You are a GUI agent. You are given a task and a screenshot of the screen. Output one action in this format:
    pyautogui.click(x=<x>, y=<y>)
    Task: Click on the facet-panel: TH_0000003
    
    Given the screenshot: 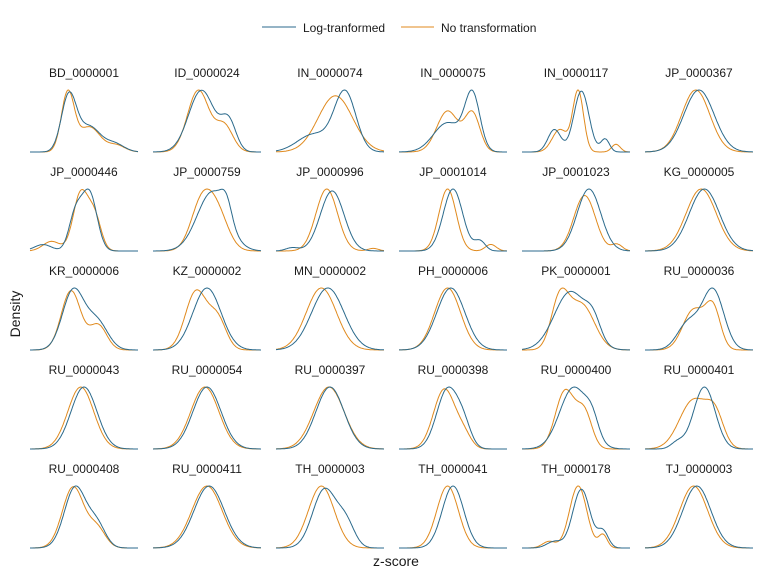 What is the action you would take?
    pyautogui.click(x=329, y=505)
    